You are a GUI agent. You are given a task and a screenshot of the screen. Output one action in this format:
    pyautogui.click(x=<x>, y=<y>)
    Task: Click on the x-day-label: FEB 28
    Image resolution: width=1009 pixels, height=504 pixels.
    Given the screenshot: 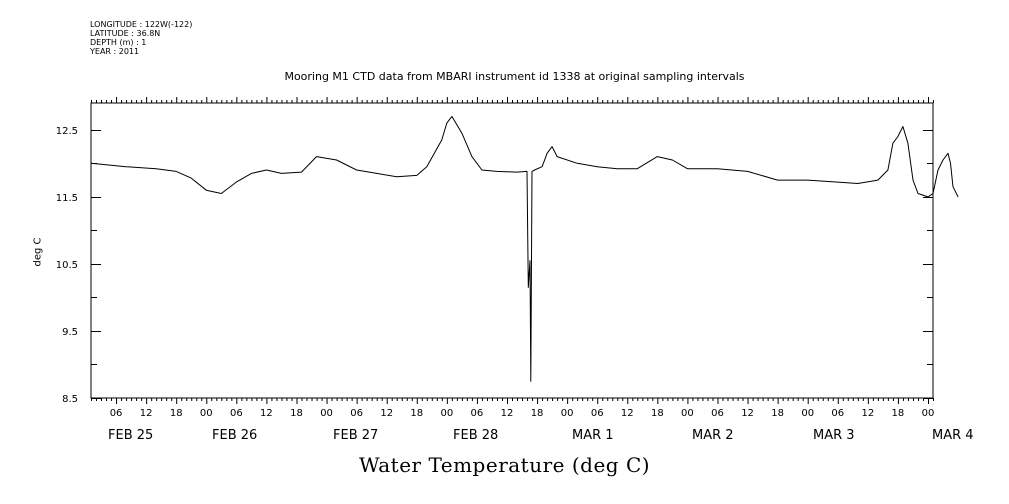 What is the action you would take?
    pyautogui.click(x=475, y=435)
    